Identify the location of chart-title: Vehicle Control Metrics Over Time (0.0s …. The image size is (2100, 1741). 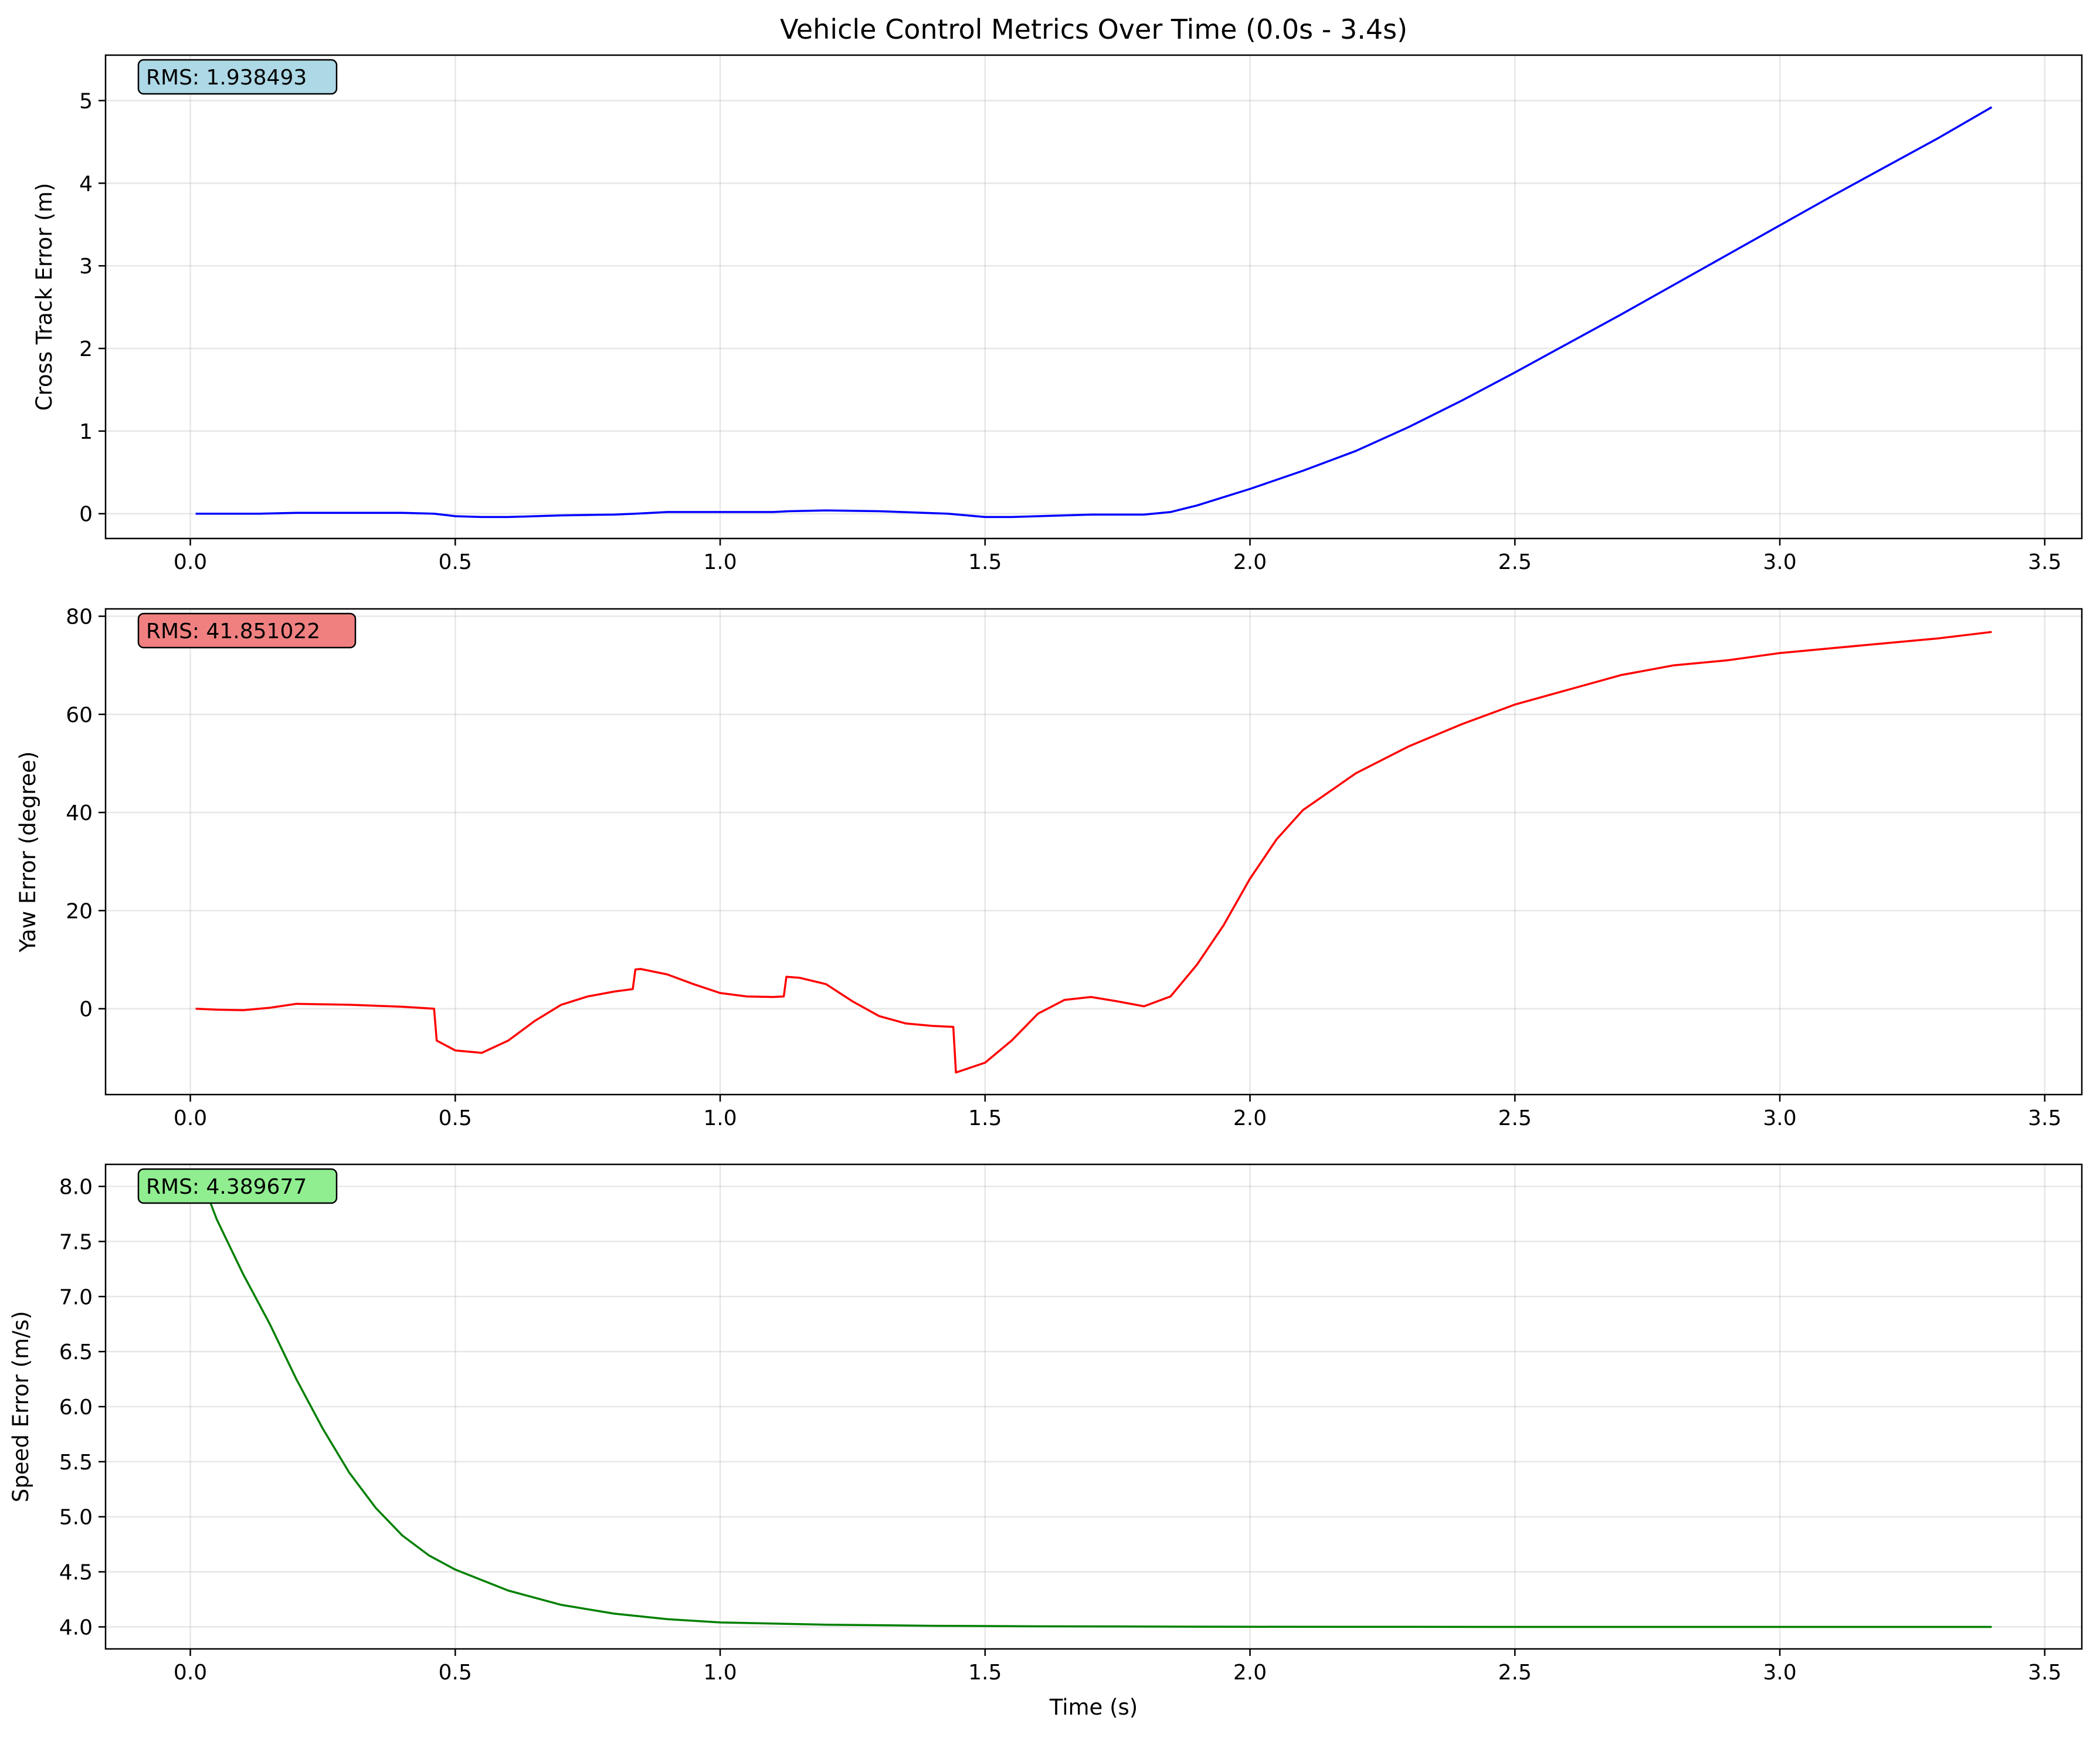
(1093, 29).